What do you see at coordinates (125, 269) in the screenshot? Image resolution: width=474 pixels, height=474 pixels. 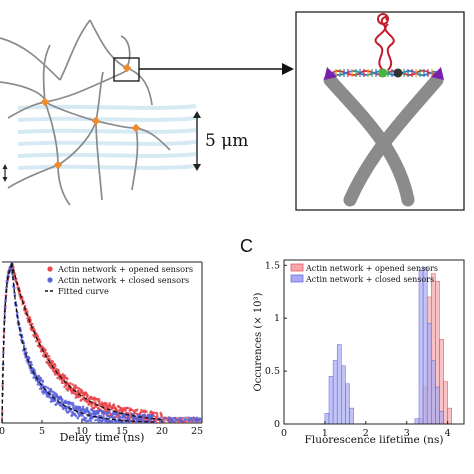 I see `legend-opened: Actin network + opened sensors` at bounding box center [125, 269].